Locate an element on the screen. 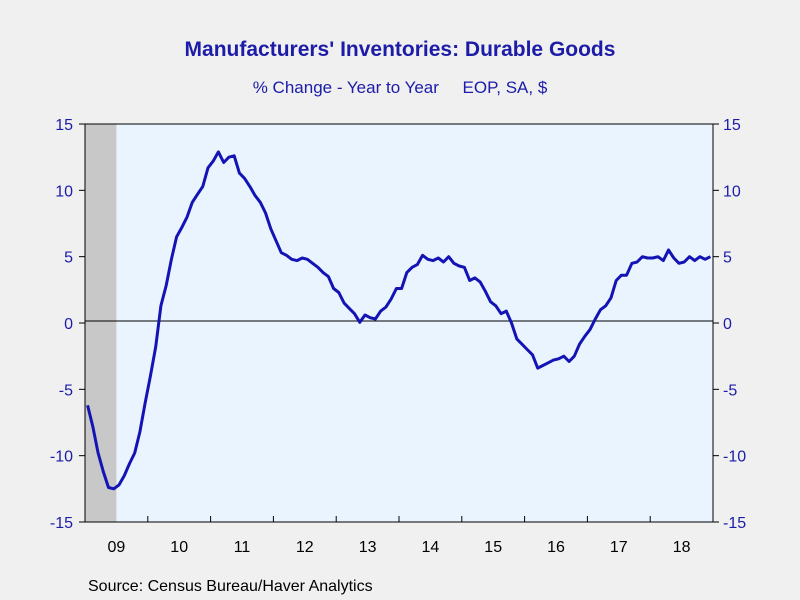 The image size is (800, 600). right-tick-label: 10 is located at coordinates (732, 191).